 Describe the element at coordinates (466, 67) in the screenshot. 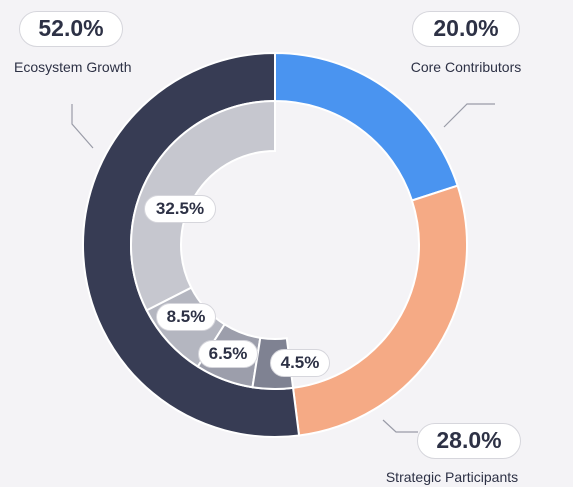

I see `legend-label-core-contributors: Core Contributors` at that location.